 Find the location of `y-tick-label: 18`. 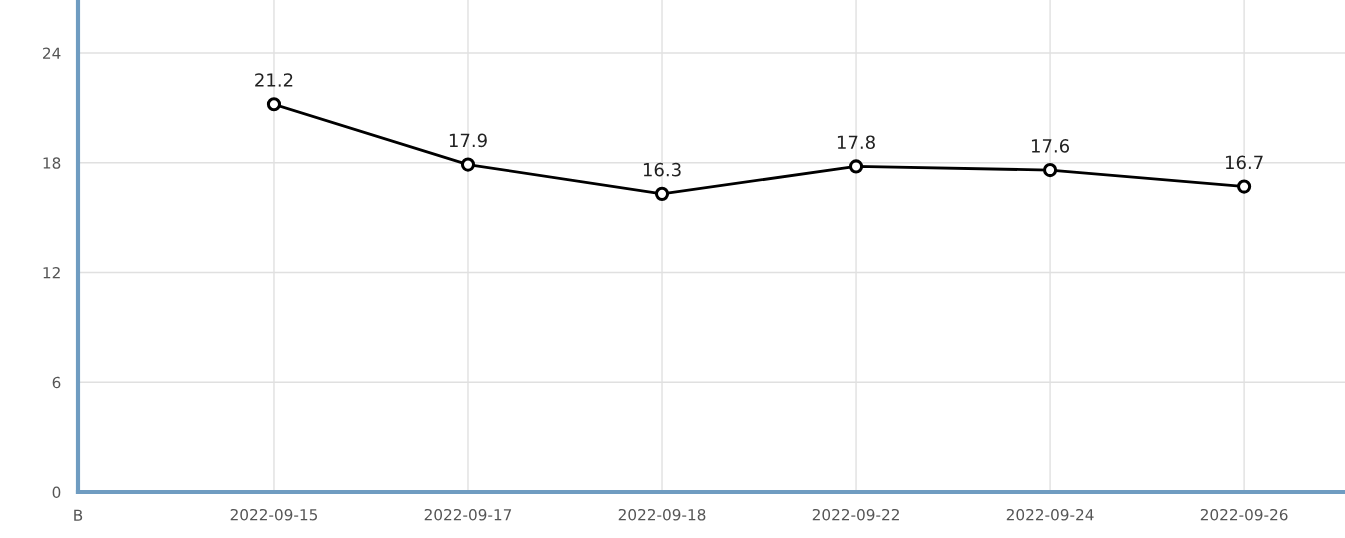

y-tick-label: 18 is located at coordinates (52, 163).